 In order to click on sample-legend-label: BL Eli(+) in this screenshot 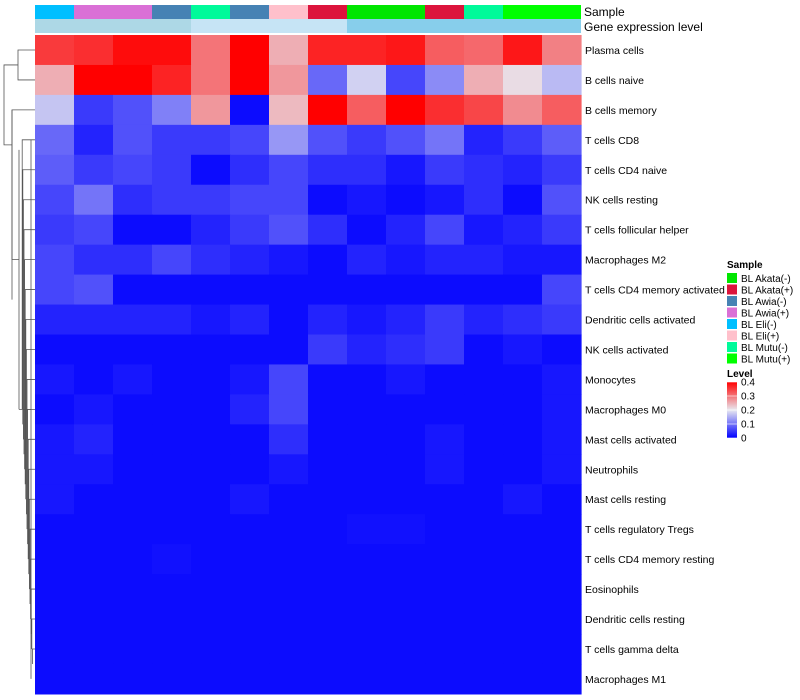, I will do `click(760, 337)`.